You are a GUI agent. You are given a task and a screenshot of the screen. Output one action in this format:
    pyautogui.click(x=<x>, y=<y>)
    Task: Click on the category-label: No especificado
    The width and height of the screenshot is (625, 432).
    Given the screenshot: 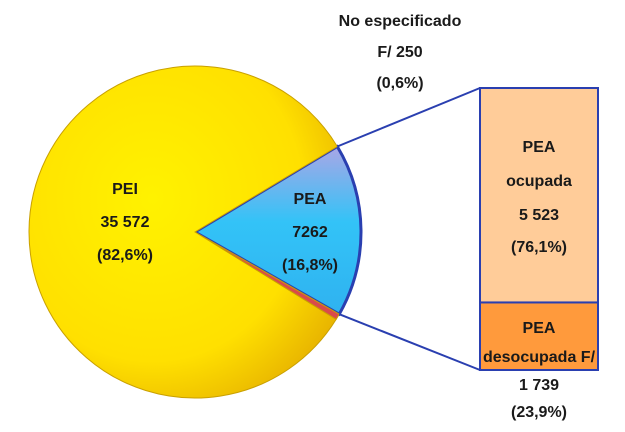 What is the action you would take?
    pyautogui.click(x=400, y=21)
    